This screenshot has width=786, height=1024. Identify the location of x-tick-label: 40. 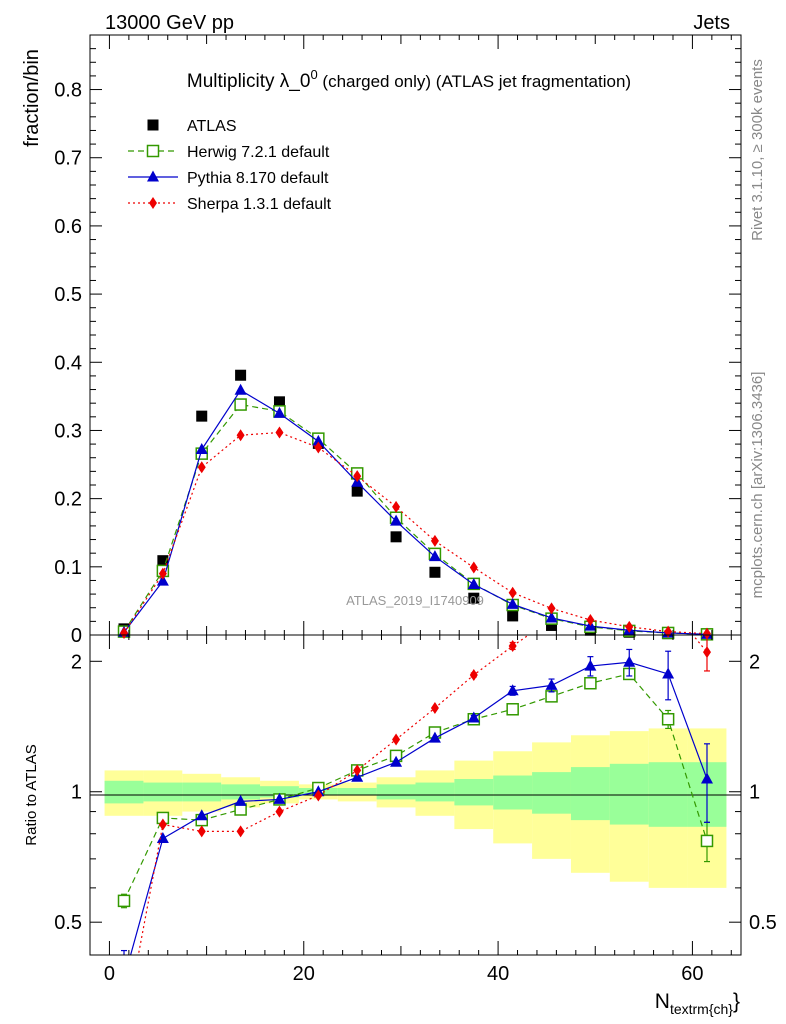
(498, 974).